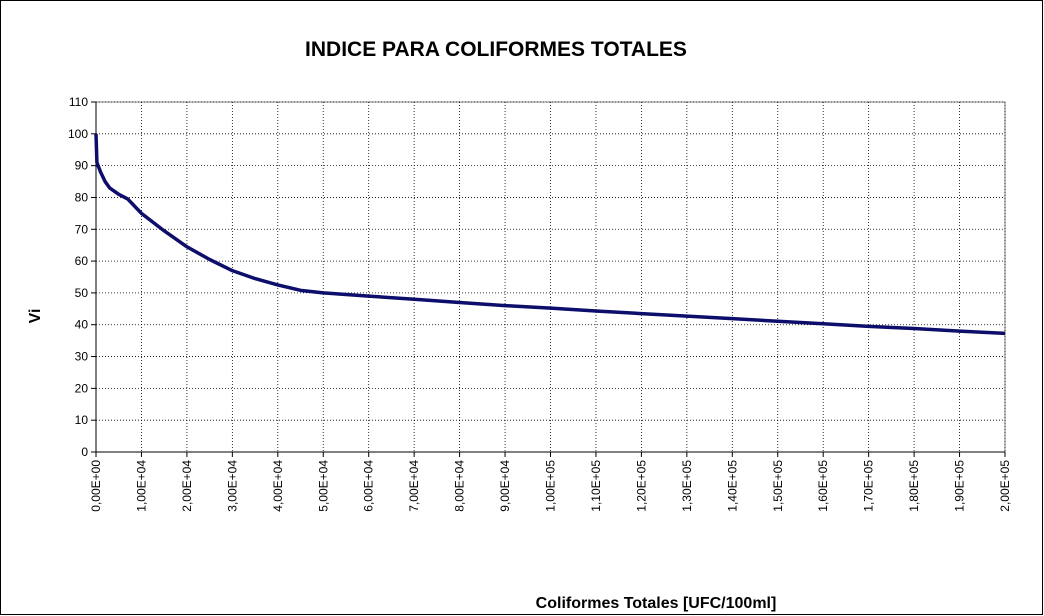 Image resolution: width=1044 pixels, height=616 pixels. Describe the element at coordinates (84, 452) in the screenshot. I see `y-tick-label: 0` at that location.